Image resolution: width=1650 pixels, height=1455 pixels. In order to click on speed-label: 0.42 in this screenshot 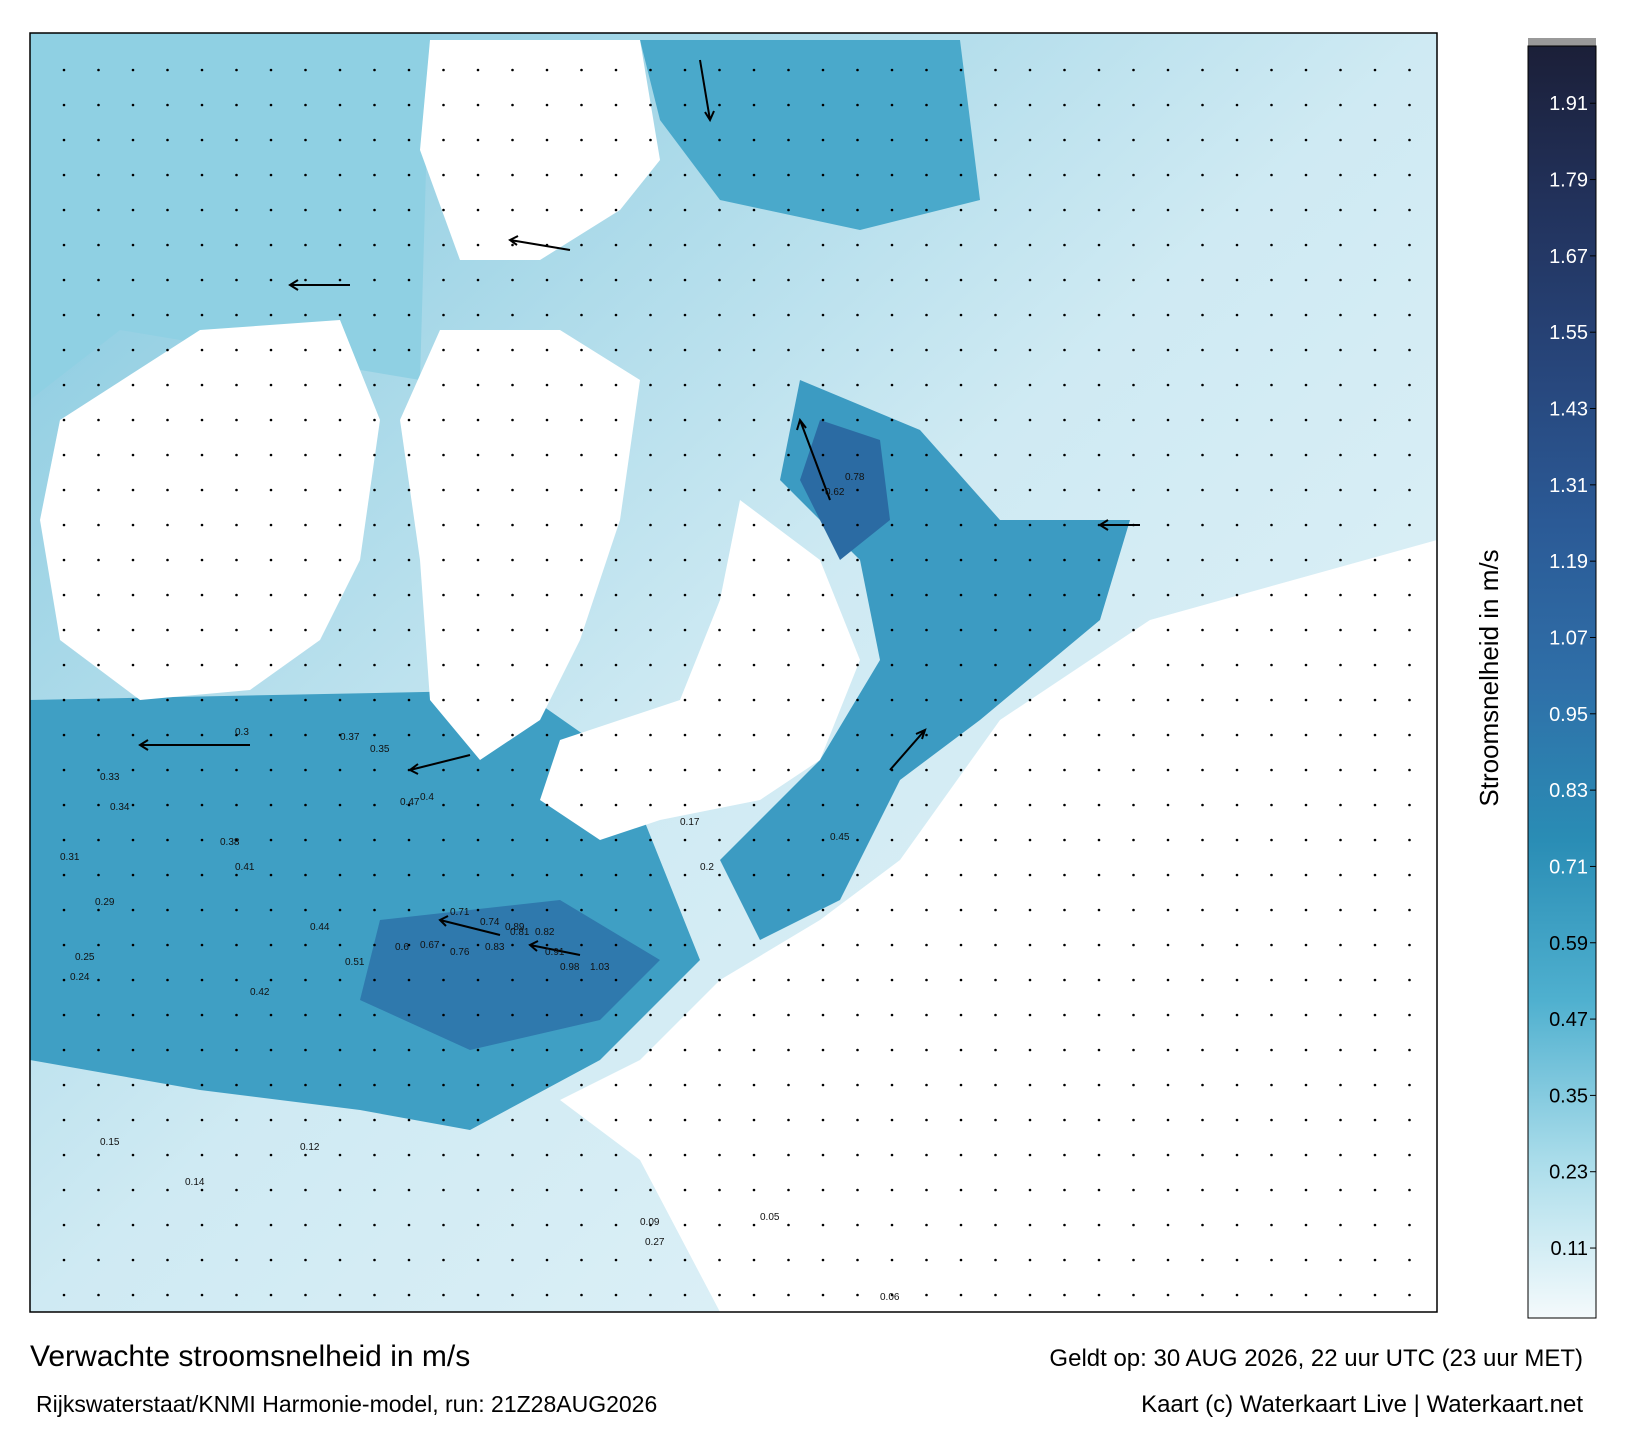, I will do `click(260, 992)`.